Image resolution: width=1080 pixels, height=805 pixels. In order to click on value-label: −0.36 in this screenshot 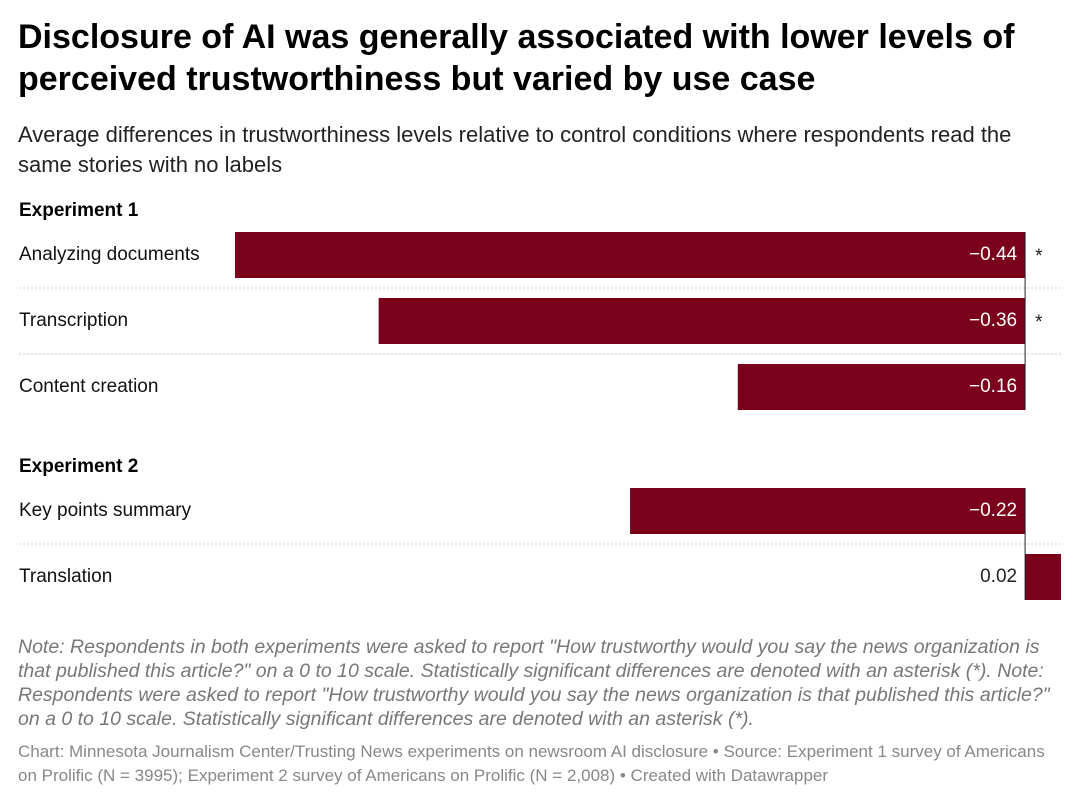, I will do `click(993, 320)`.